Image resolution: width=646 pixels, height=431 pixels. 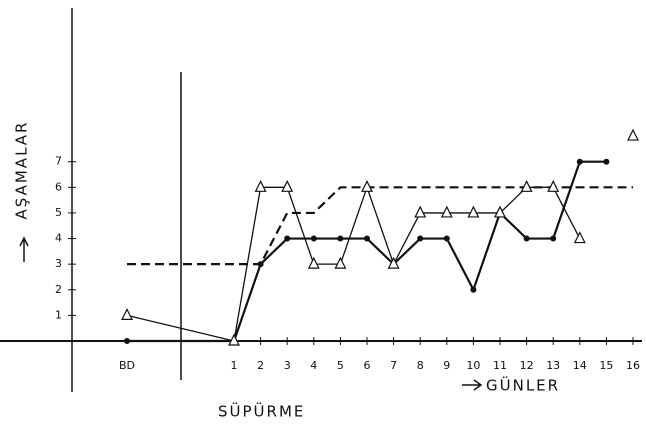 What do you see at coordinates (523, 385) in the screenshot?
I see `x-axis-title: GÜNLER` at bounding box center [523, 385].